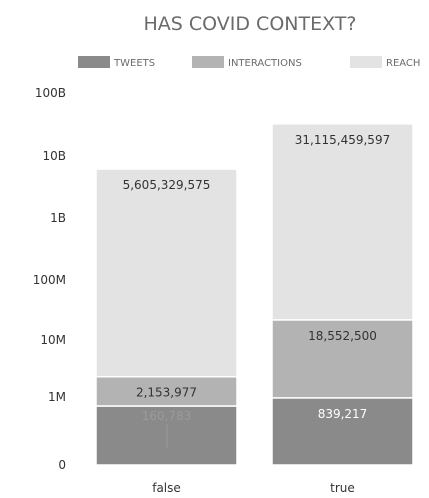 Image resolution: width=429 pixels, height=498 pixels. What do you see at coordinates (342, 431) in the screenshot?
I see `bar-tweets-true` at bounding box center [342, 431].